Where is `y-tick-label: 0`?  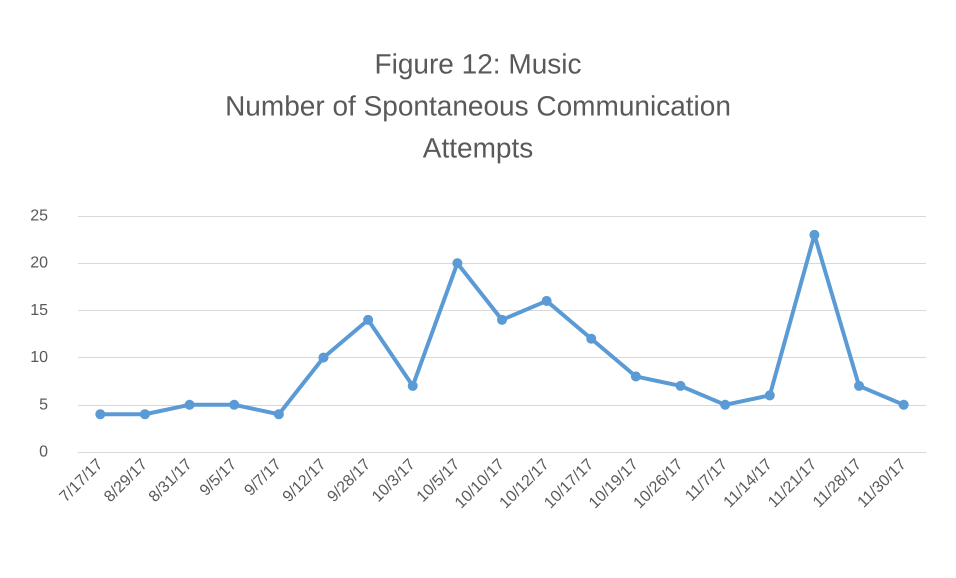 y-tick-label: 0 is located at coordinates (43, 452).